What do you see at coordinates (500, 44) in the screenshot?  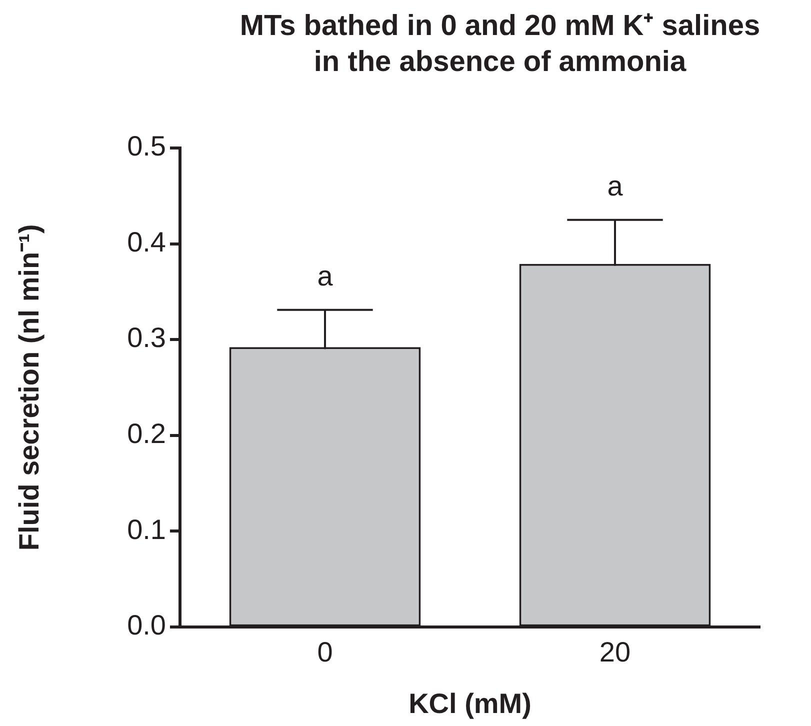 I see `chart-title: MTs bathed in 0 and 20 mM K⁺ salines in the absence of ammonia` at bounding box center [500, 44].